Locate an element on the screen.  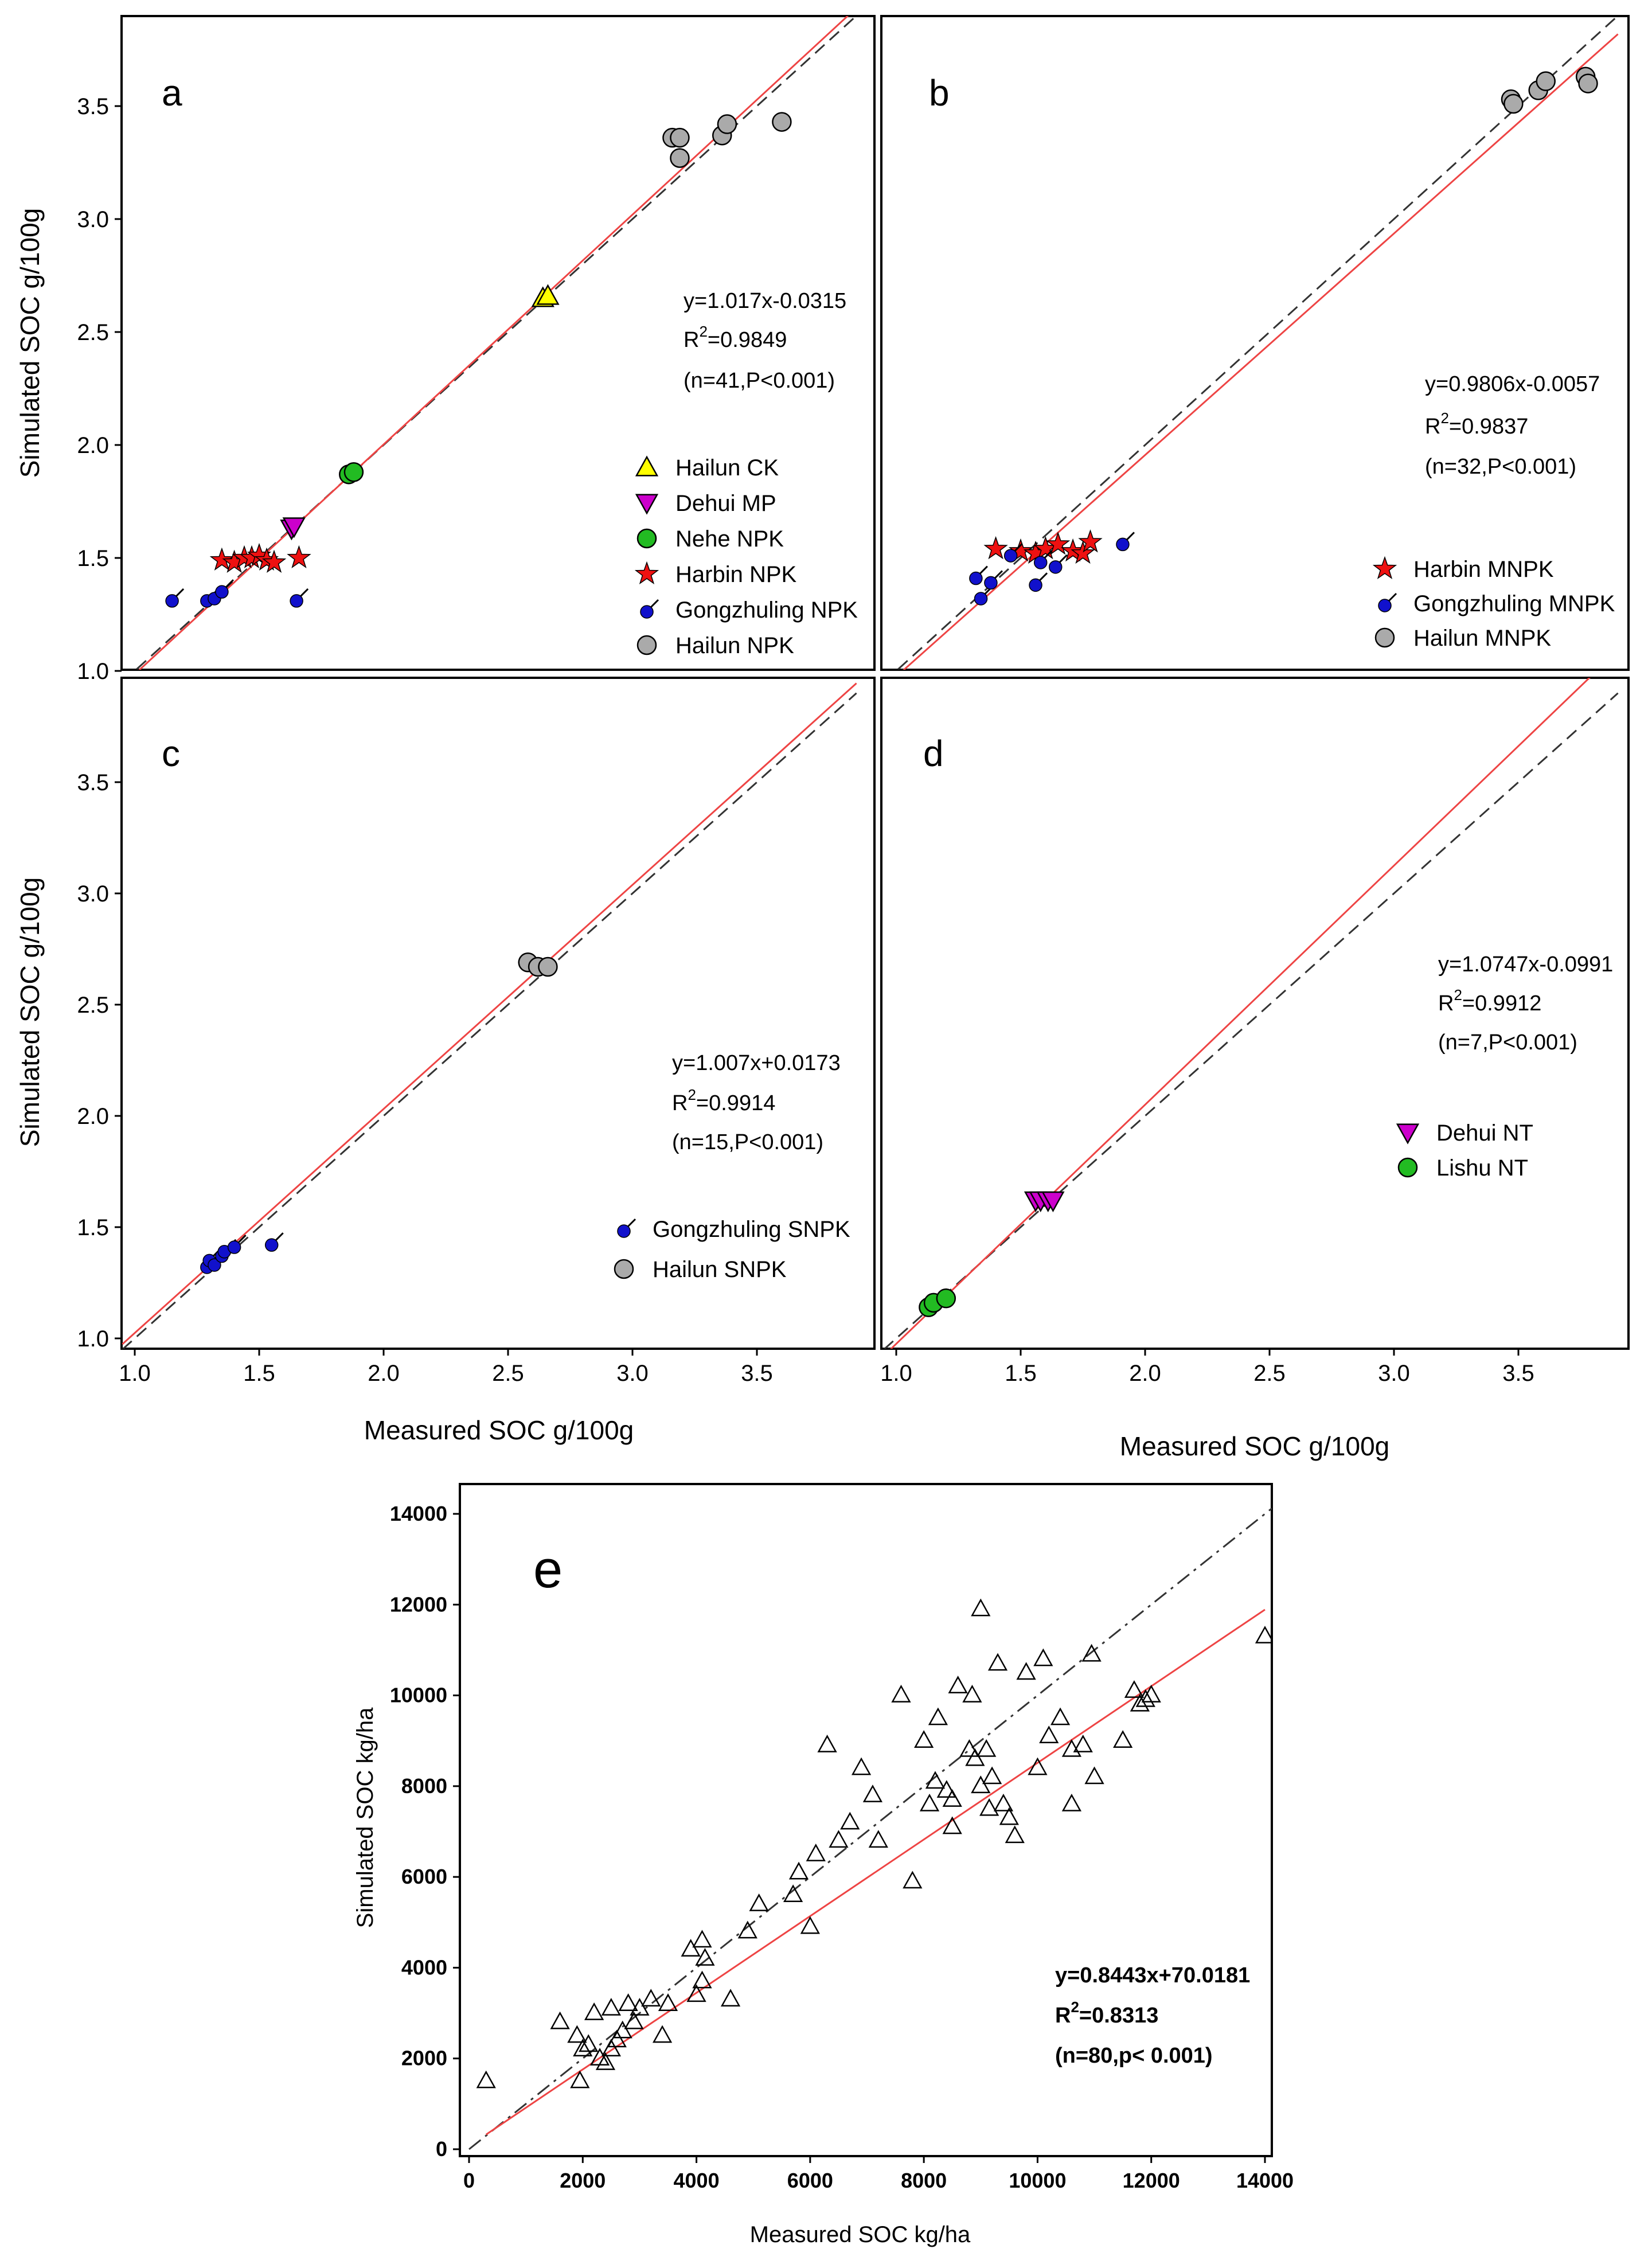
panel-a-legend-label: Harbin NPK is located at coordinates (736, 574).